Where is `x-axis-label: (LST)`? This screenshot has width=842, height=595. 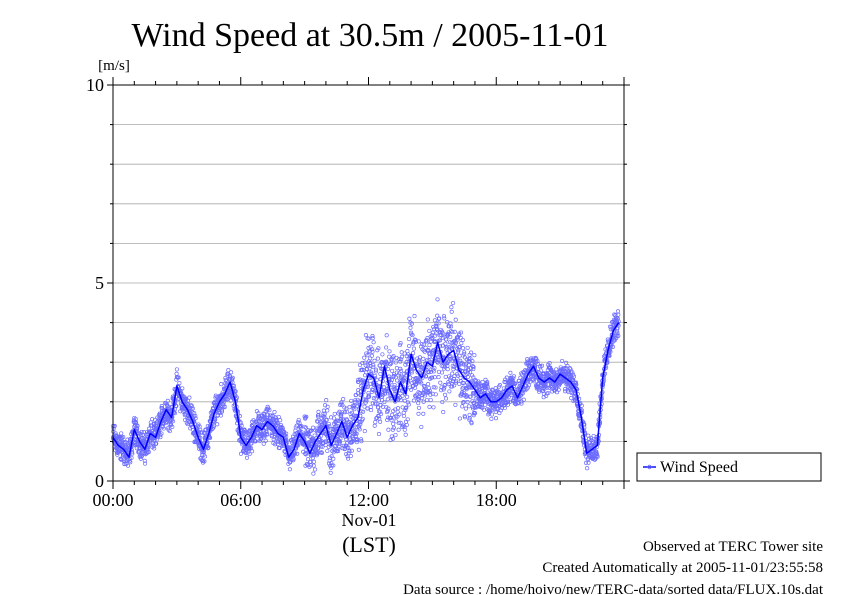 x-axis-label: (LST) is located at coordinates (369, 544).